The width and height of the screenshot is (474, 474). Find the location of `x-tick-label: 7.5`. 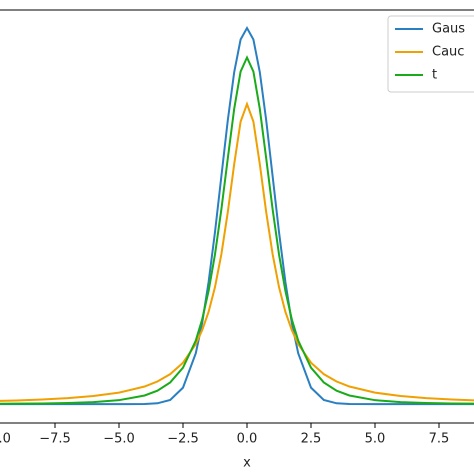

x-tick-label: 7.5 is located at coordinates (439, 439).